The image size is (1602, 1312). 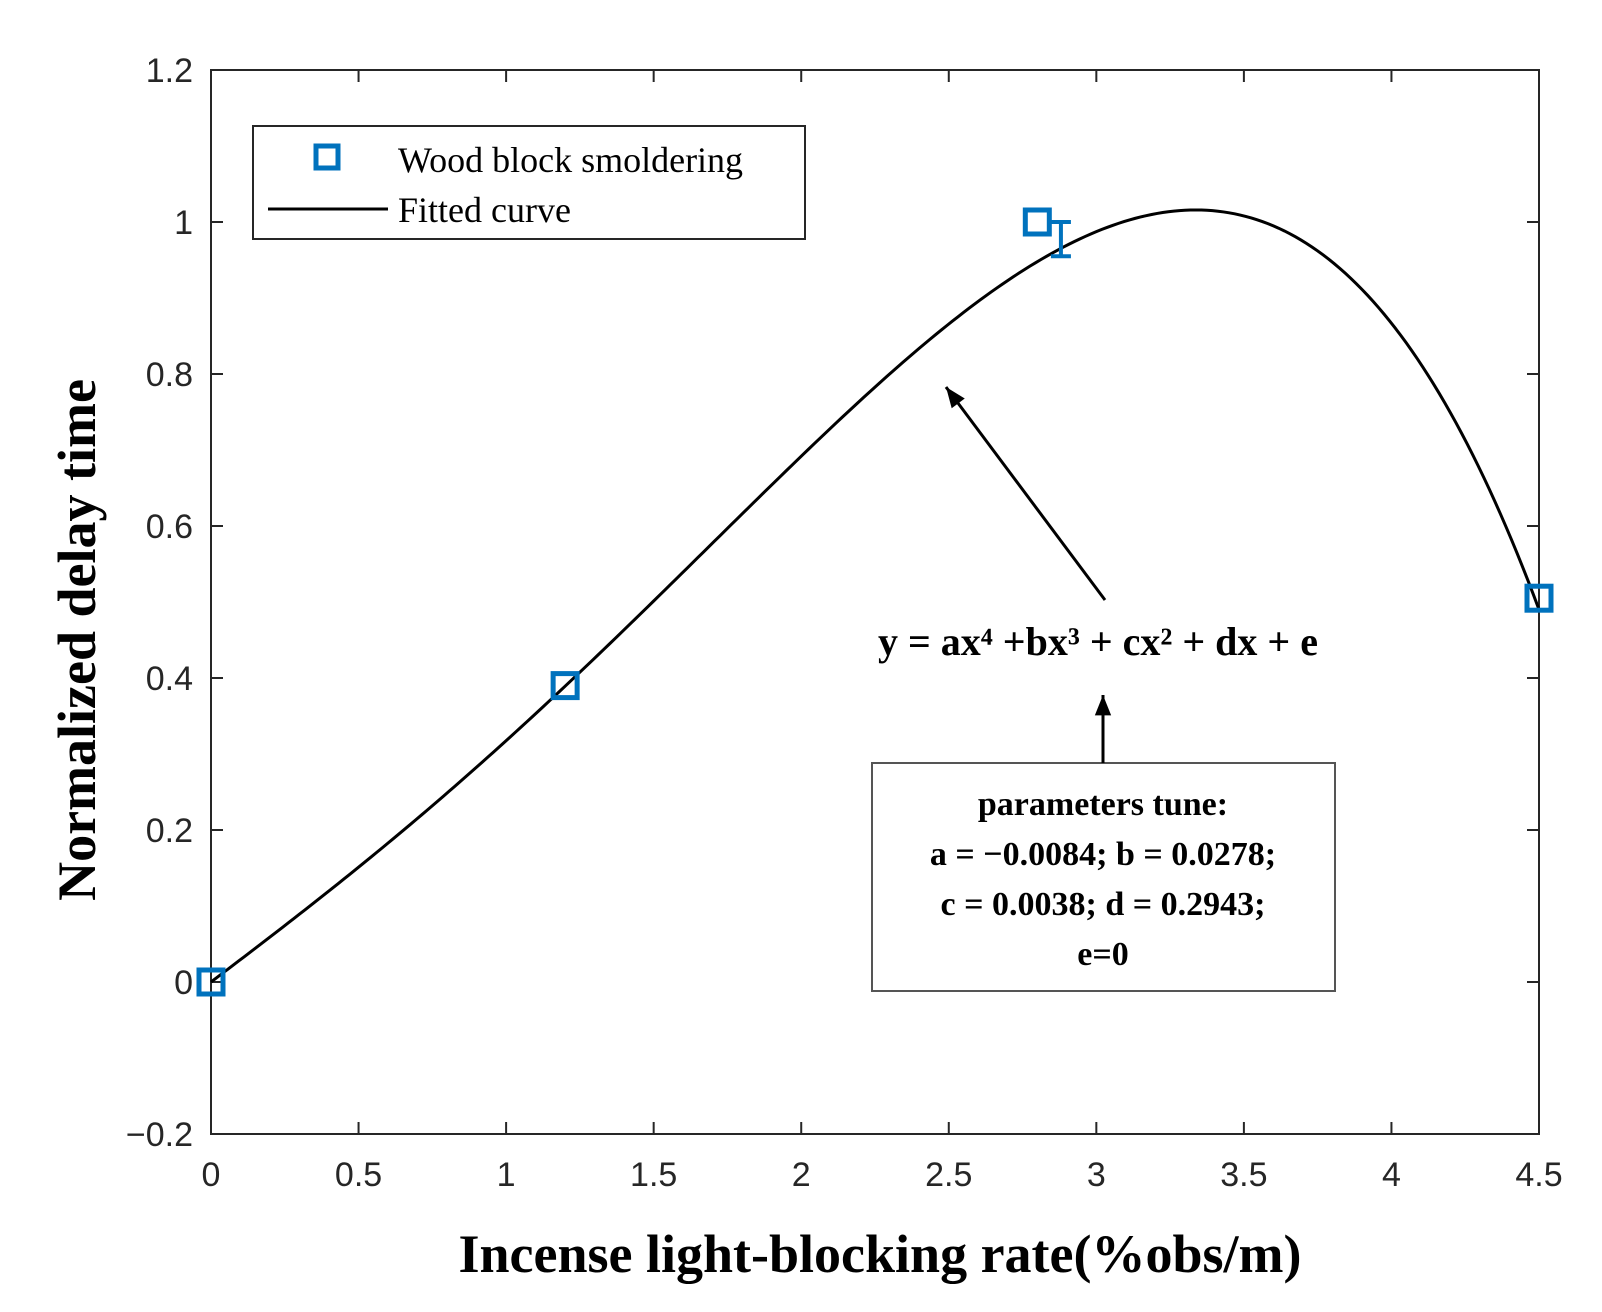 I want to click on y-tick-label: −0.2, so click(x=159, y=1135).